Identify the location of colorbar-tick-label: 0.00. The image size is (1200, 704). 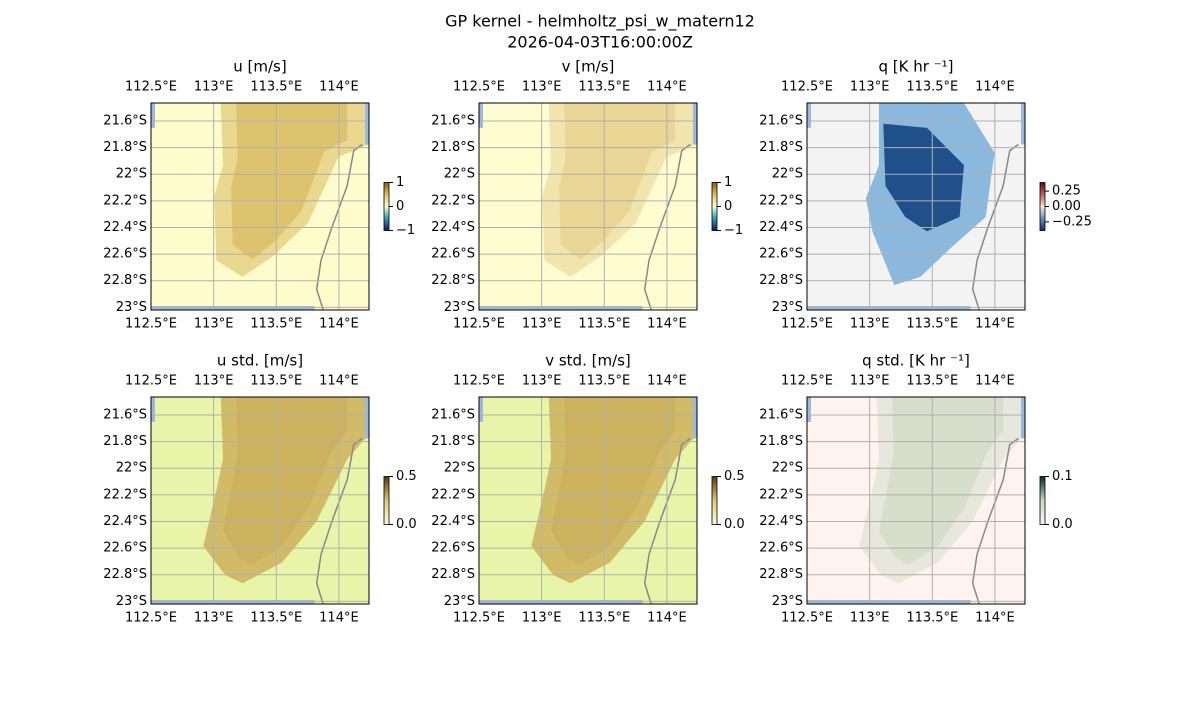
(1066, 206).